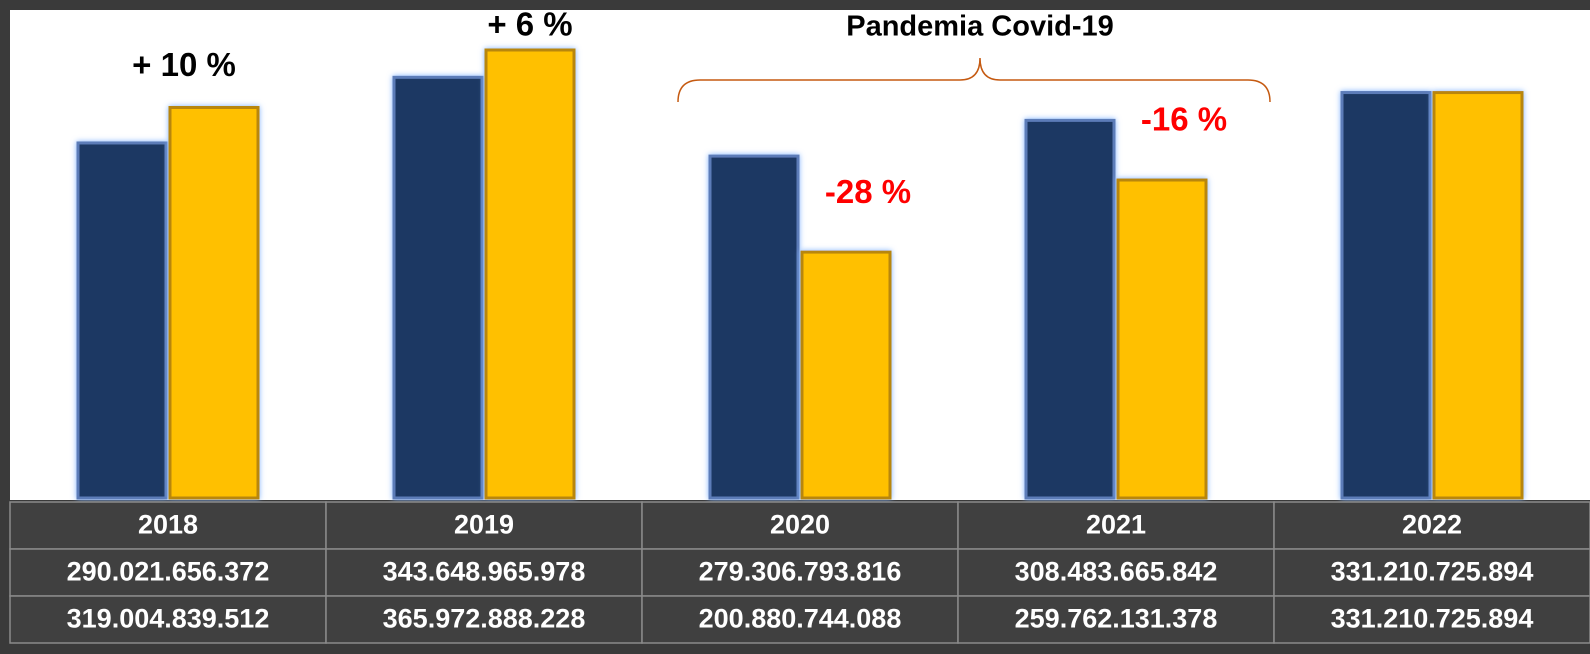 The image size is (1590, 654). What do you see at coordinates (484, 619) in the screenshot?
I see `value-label: 365.972.888.228` at bounding box center [484, 619].